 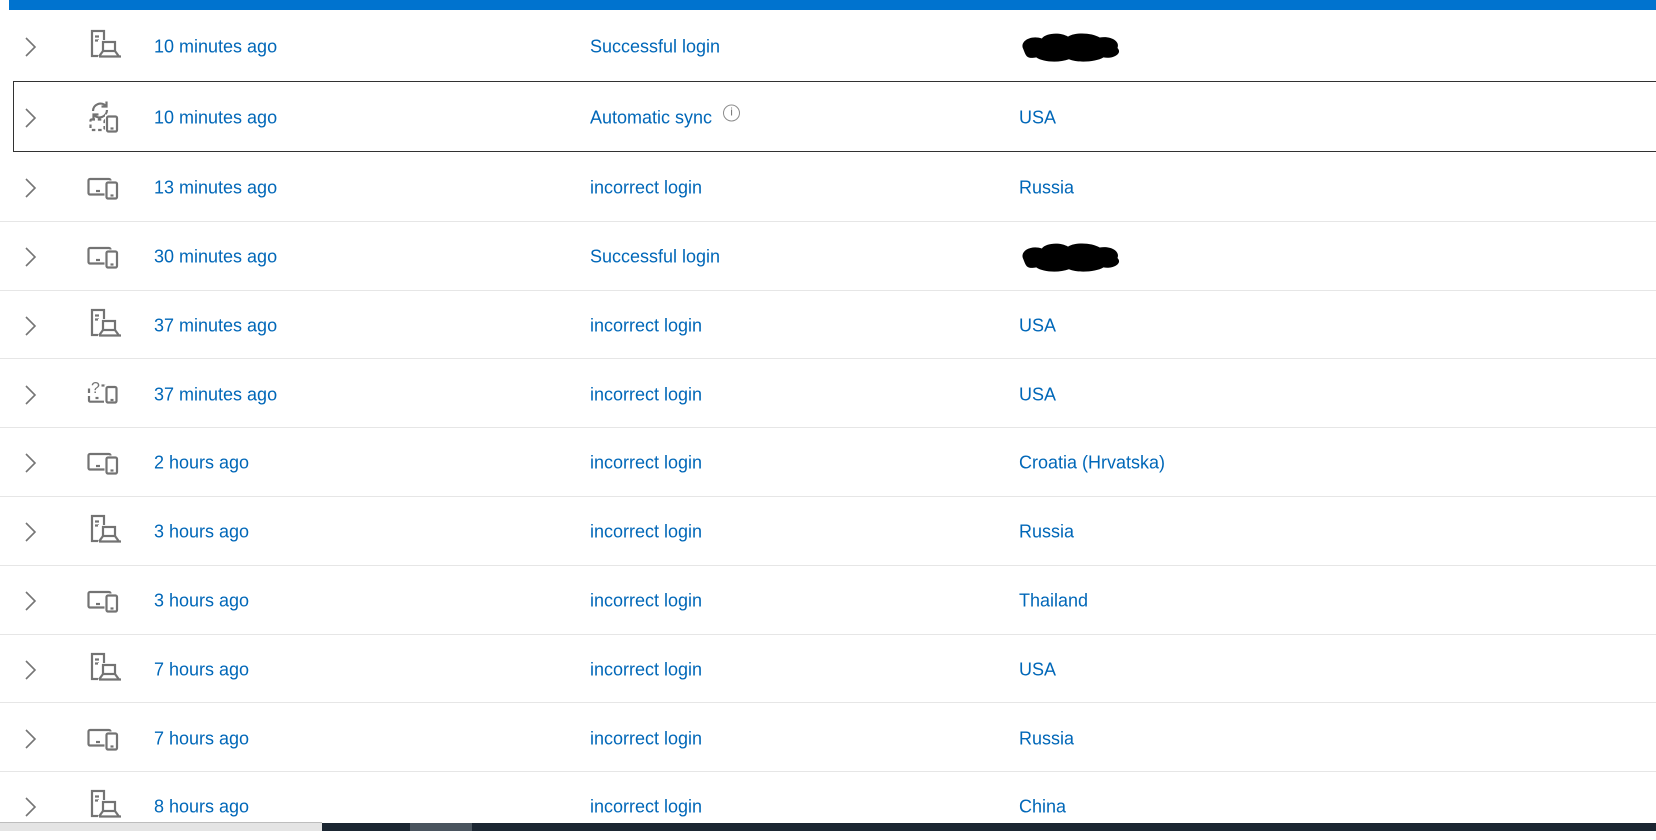 I want to click on activity-row: 7 hours ago incorrect login Russia, so click(x=828, y=737).